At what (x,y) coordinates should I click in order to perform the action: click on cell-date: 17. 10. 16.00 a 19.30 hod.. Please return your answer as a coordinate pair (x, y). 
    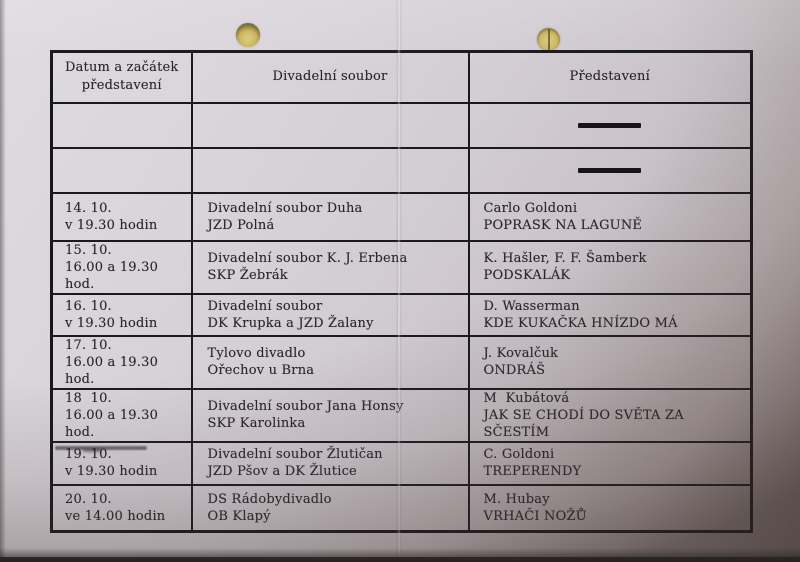
    Looking at the image, I should click on (121, 362).